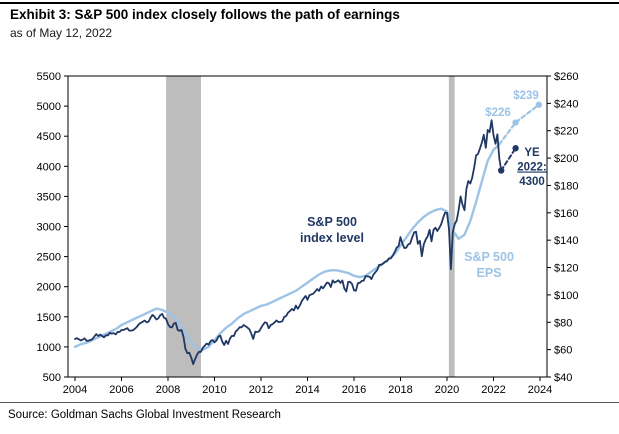  What do you see at coordinates (531, 168) in the screenshot?
I see `index-ye2022-value: 2022:` at bounding box center [531, 168].